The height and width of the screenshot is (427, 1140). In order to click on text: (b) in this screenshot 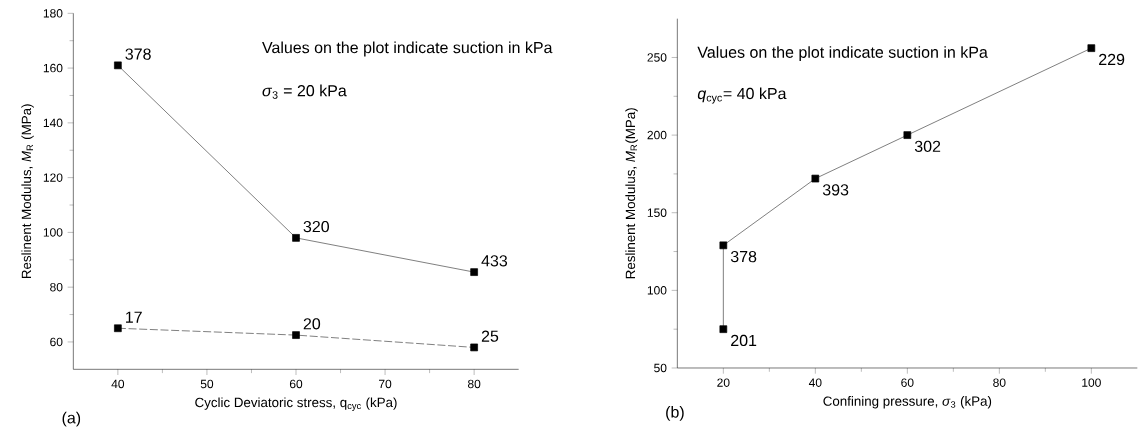, I will do `click(675, 414)`.